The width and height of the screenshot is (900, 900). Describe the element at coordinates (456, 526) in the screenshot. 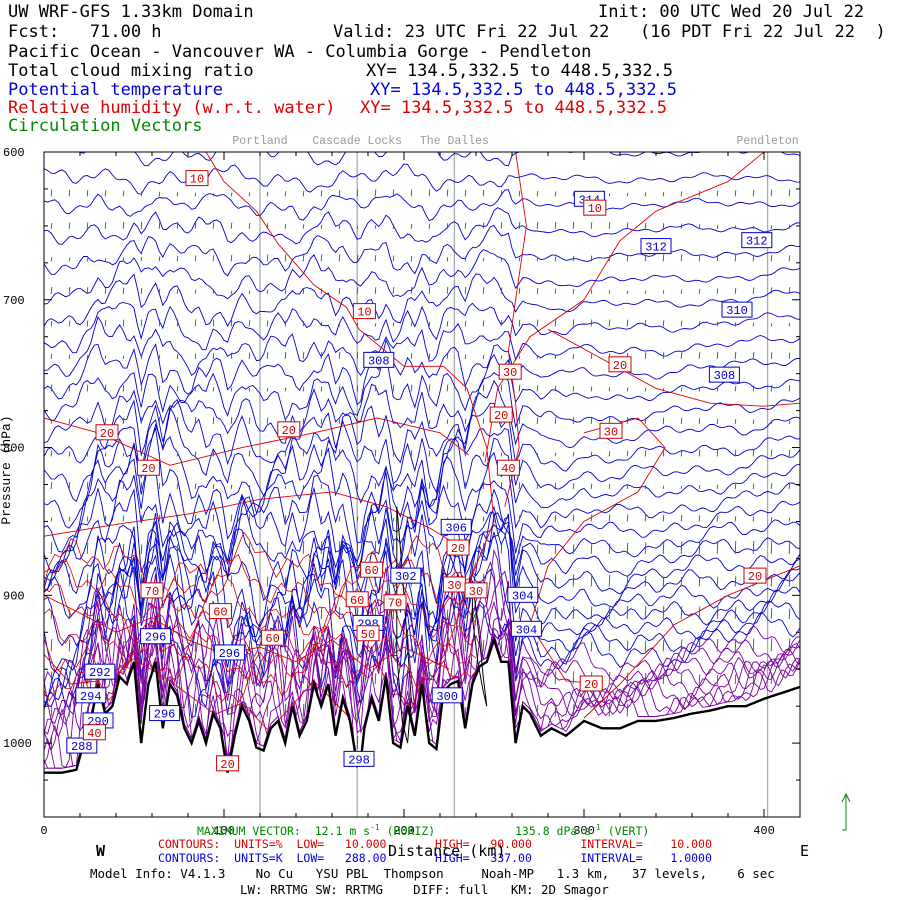

I see `theta-label-box` at that location.